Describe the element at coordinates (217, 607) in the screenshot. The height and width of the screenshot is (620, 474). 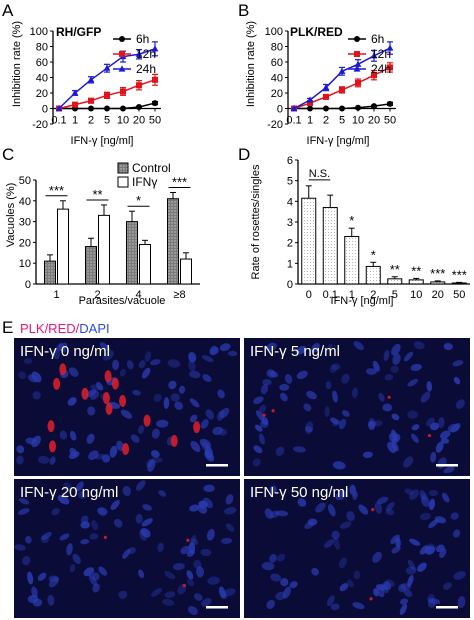
I see `scale-bar` at that location.